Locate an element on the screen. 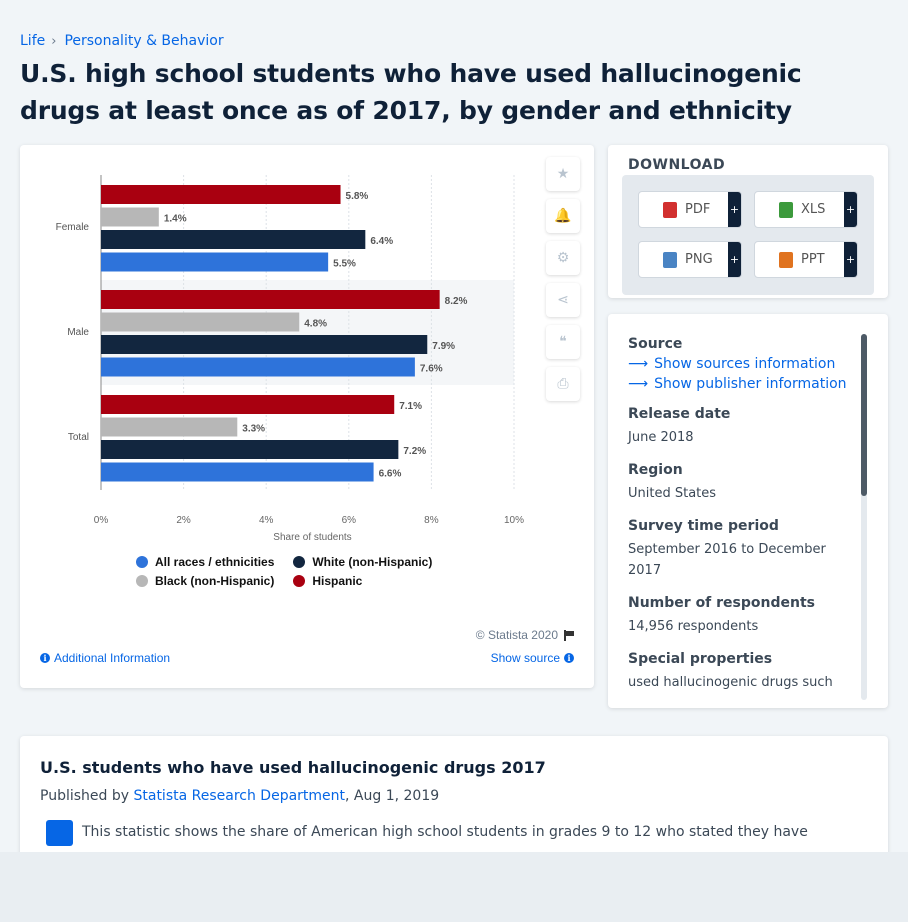 The height and width of the screenshot is (922, 908). data-label: 7.9% is located at coordinates (443, 346).